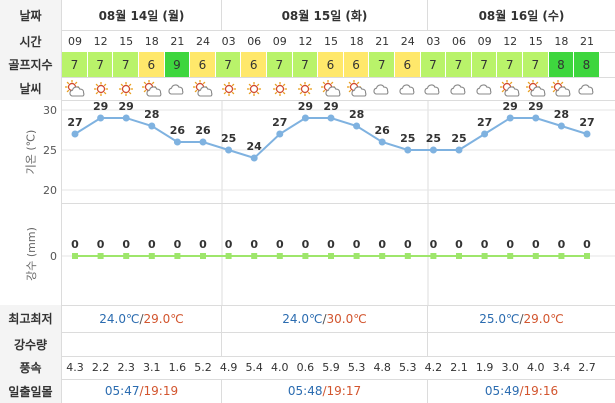  Describe the element at coordinates (126, 41) in the screenshot. I see `time-cell-2: 15` at that location.